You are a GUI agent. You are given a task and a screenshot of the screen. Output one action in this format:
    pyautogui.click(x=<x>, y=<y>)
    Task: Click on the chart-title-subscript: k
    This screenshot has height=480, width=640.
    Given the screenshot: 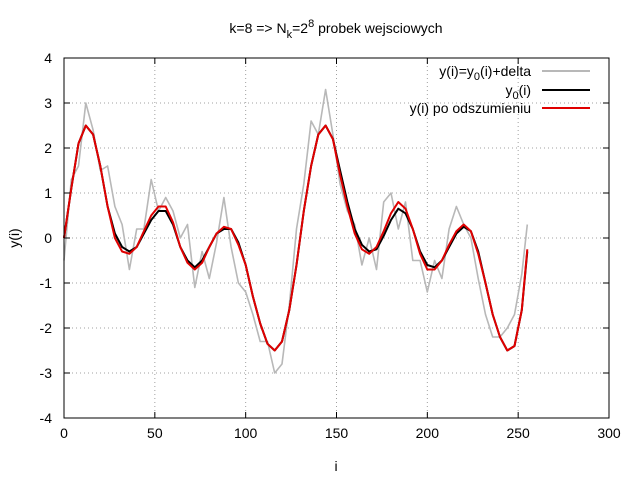 What is the action you would take?
    pyautogui.click(x=290, y=35)
    